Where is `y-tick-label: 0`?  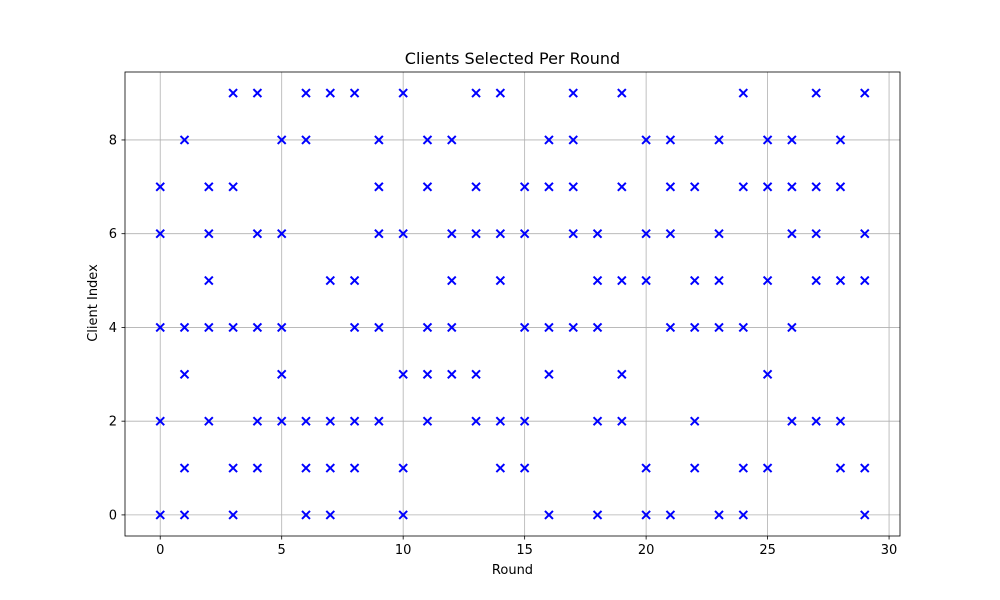
y-tick-label: 0 is located at coordinates (113, 515).